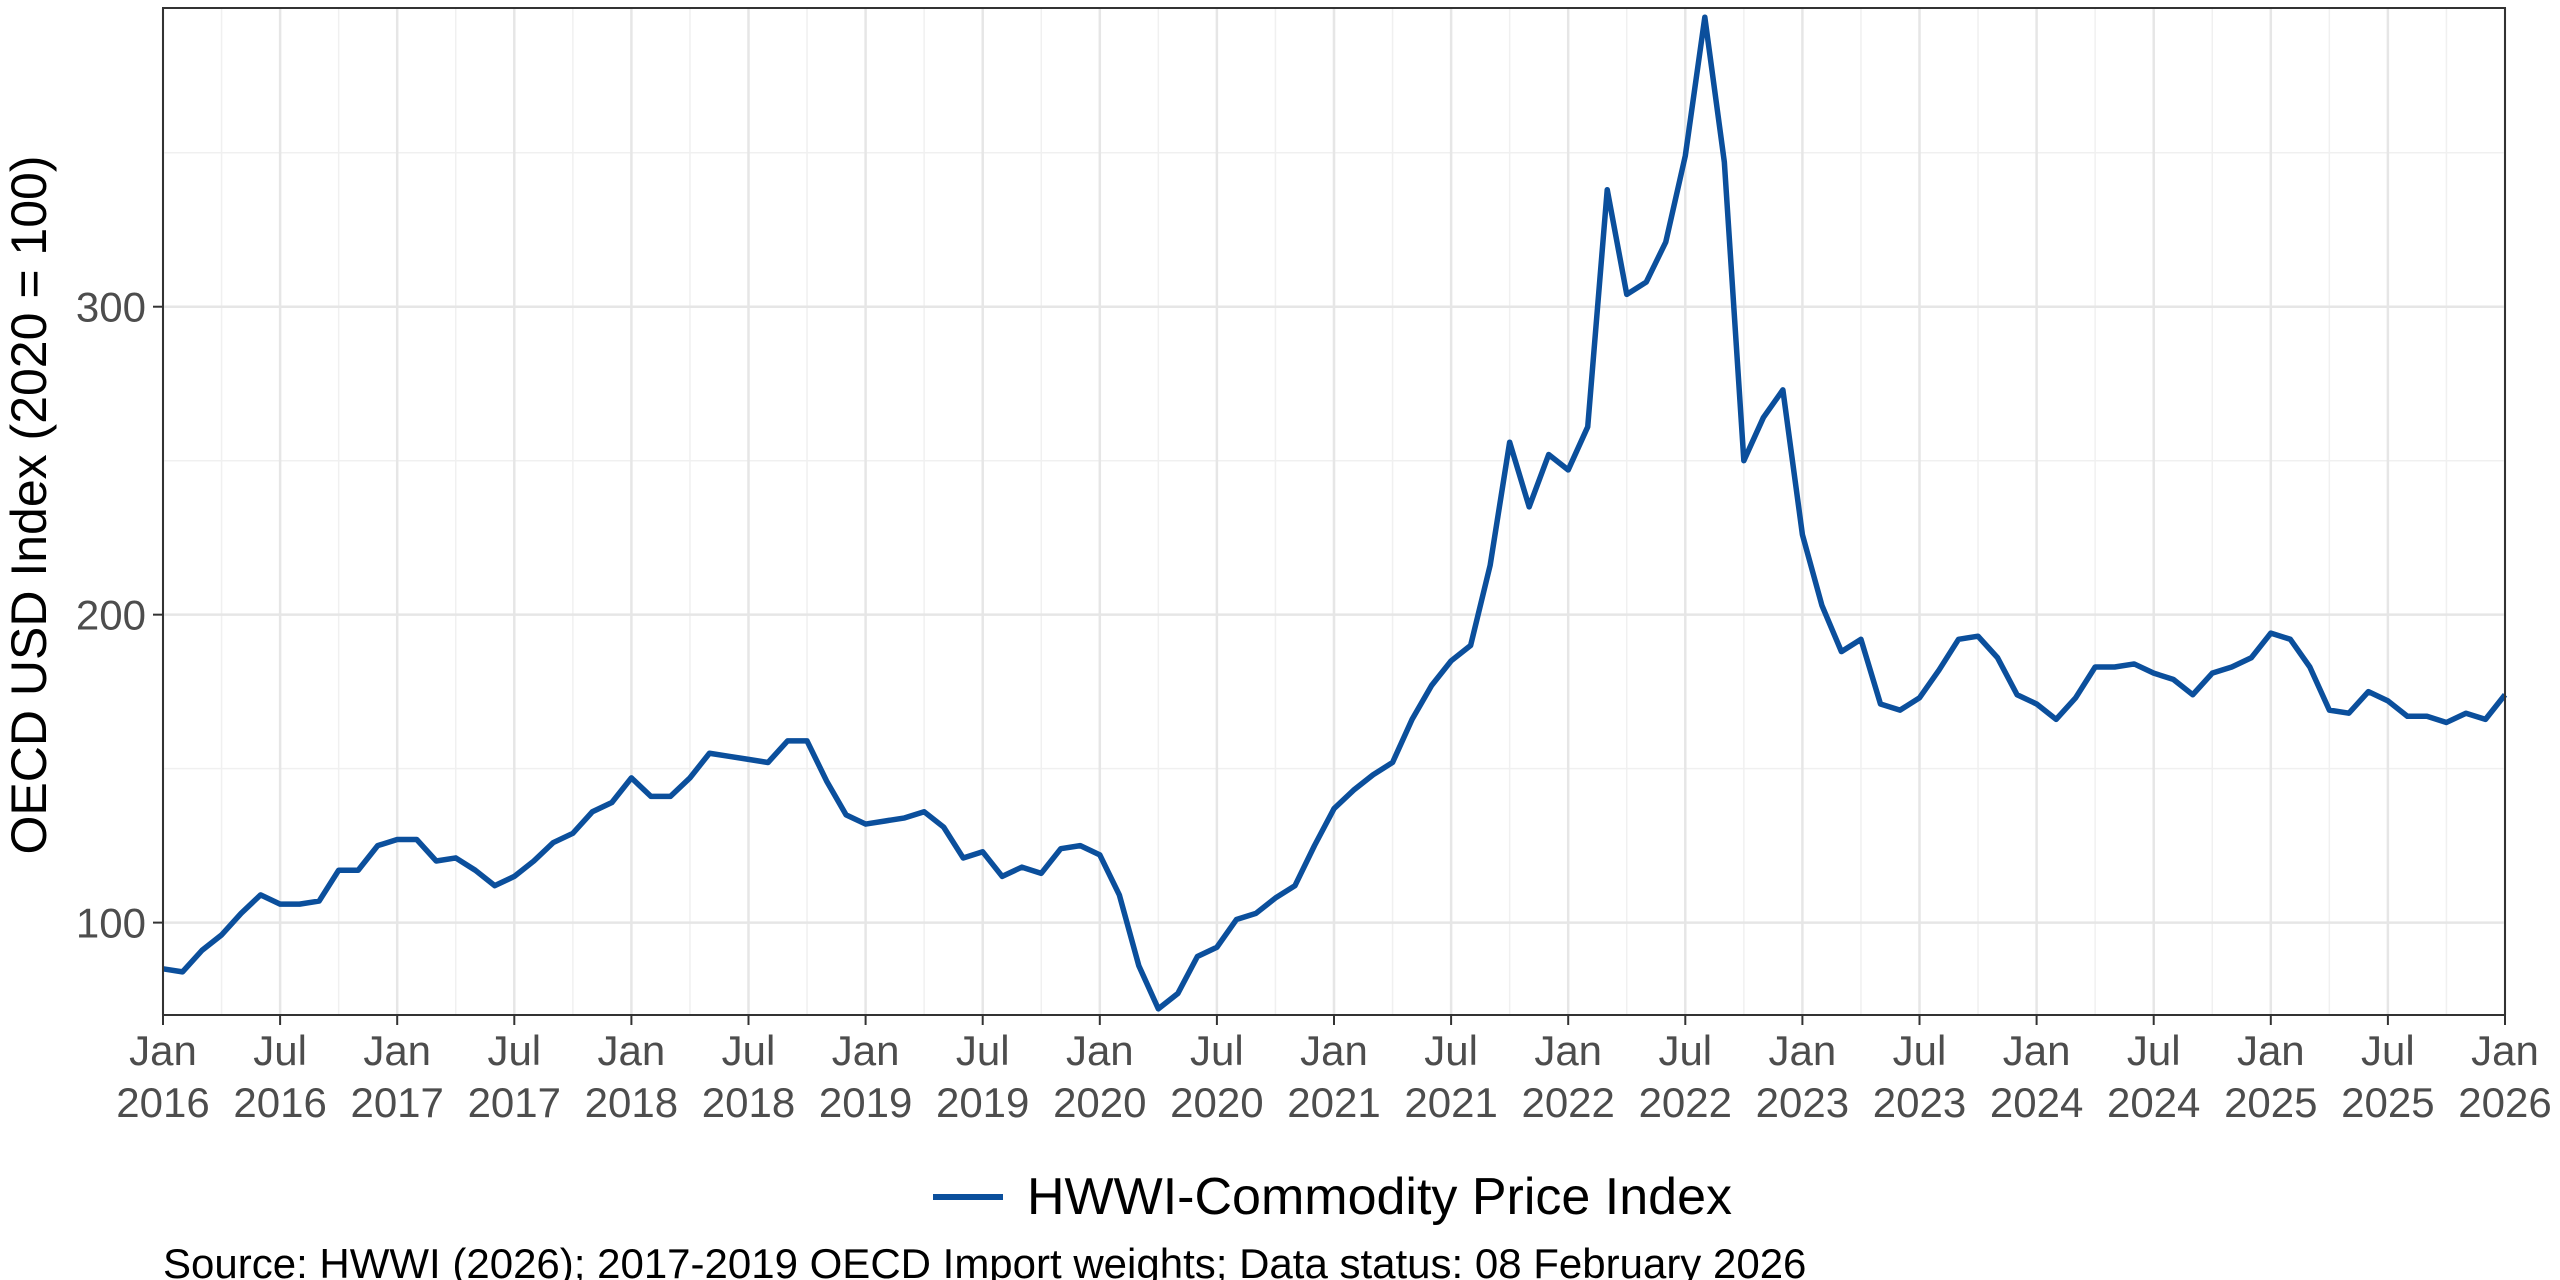 The width and height of the screenshot is (2560, 1280). I want to click on y-tick-label: 200, so click(111, 615).